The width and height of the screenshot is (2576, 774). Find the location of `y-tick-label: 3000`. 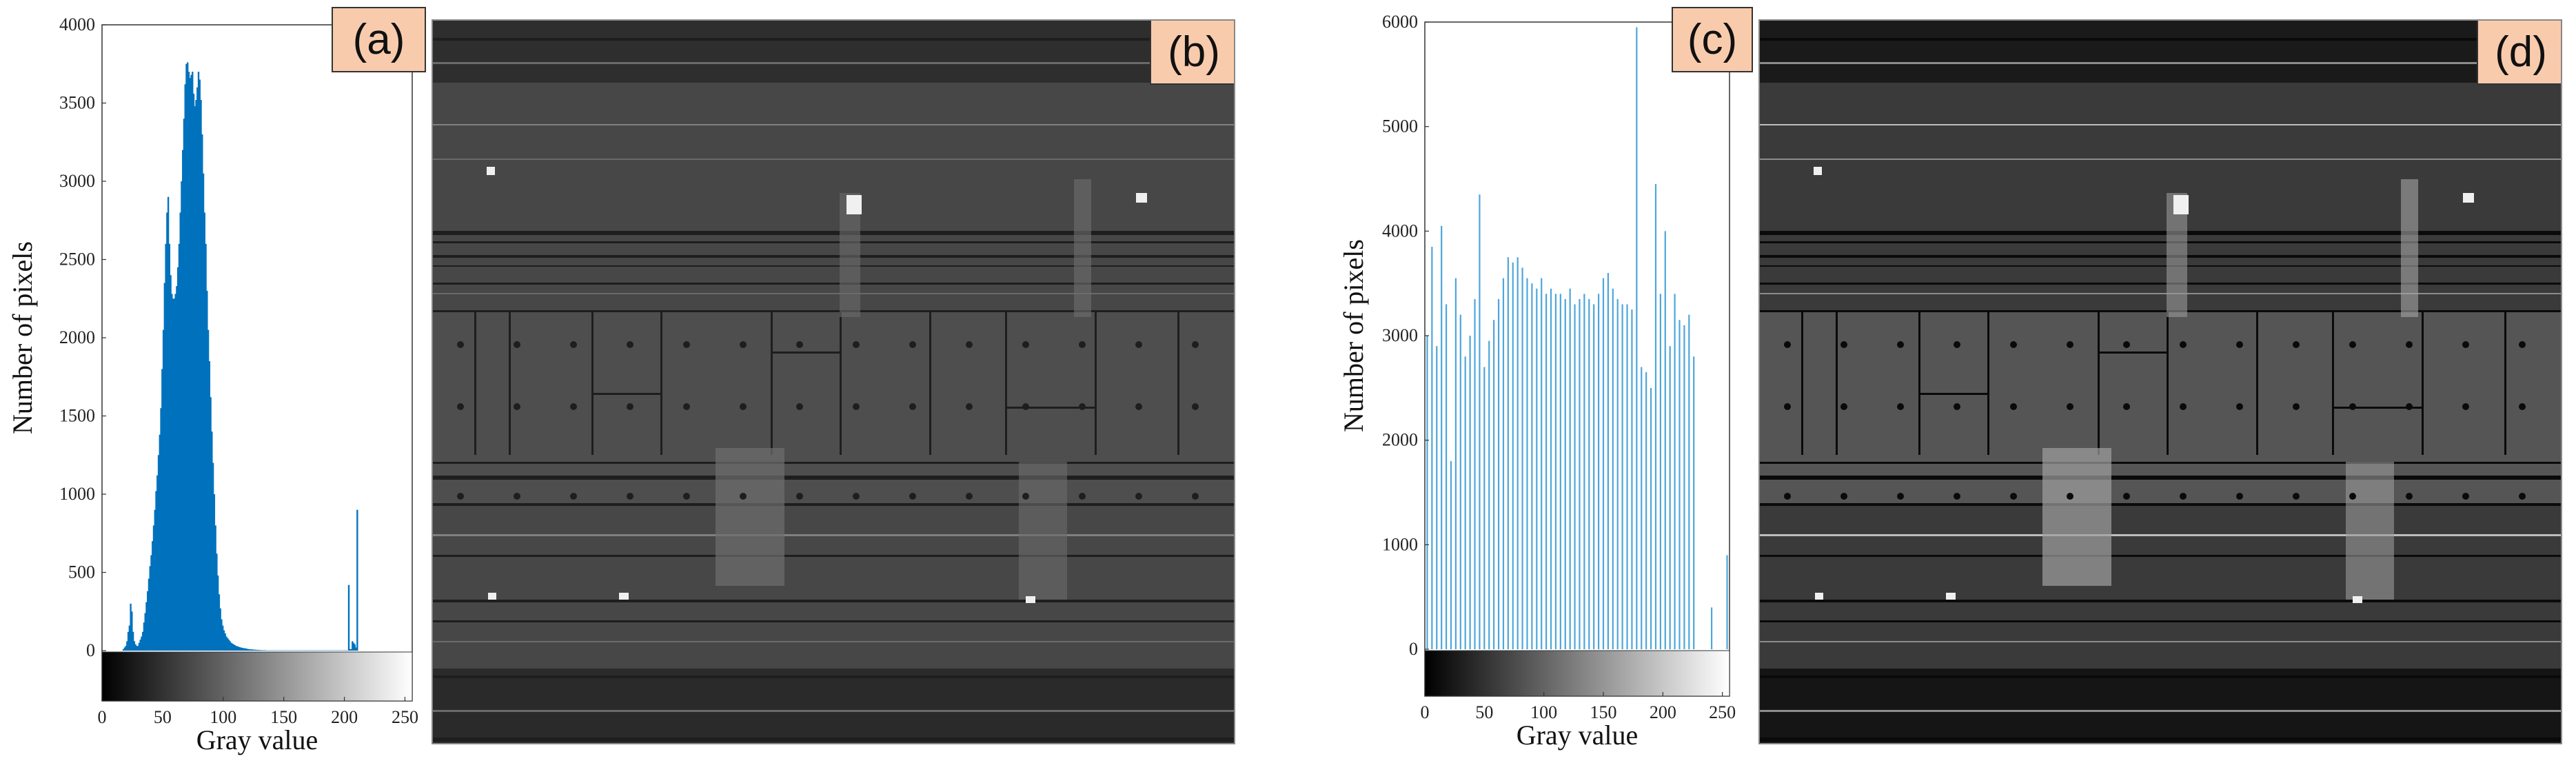

y-tick-label: 3000 is located at coordinates (1400, 335).